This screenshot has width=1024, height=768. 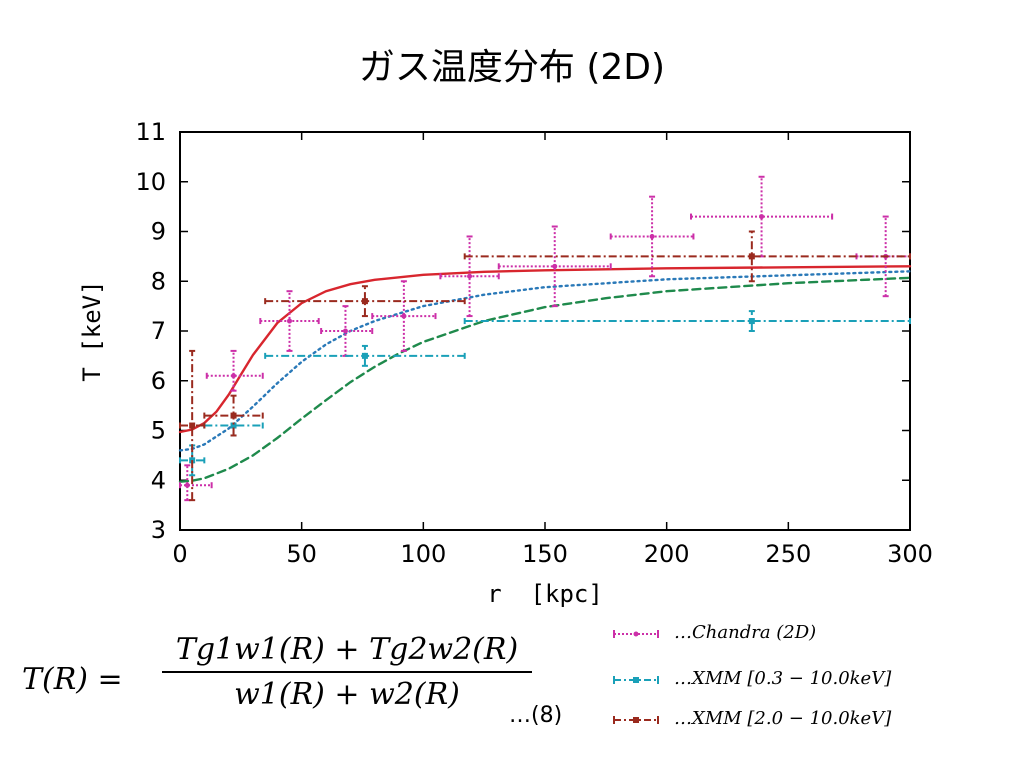 I want to click on y-tick-label: 3, so click(x=158, y=530).